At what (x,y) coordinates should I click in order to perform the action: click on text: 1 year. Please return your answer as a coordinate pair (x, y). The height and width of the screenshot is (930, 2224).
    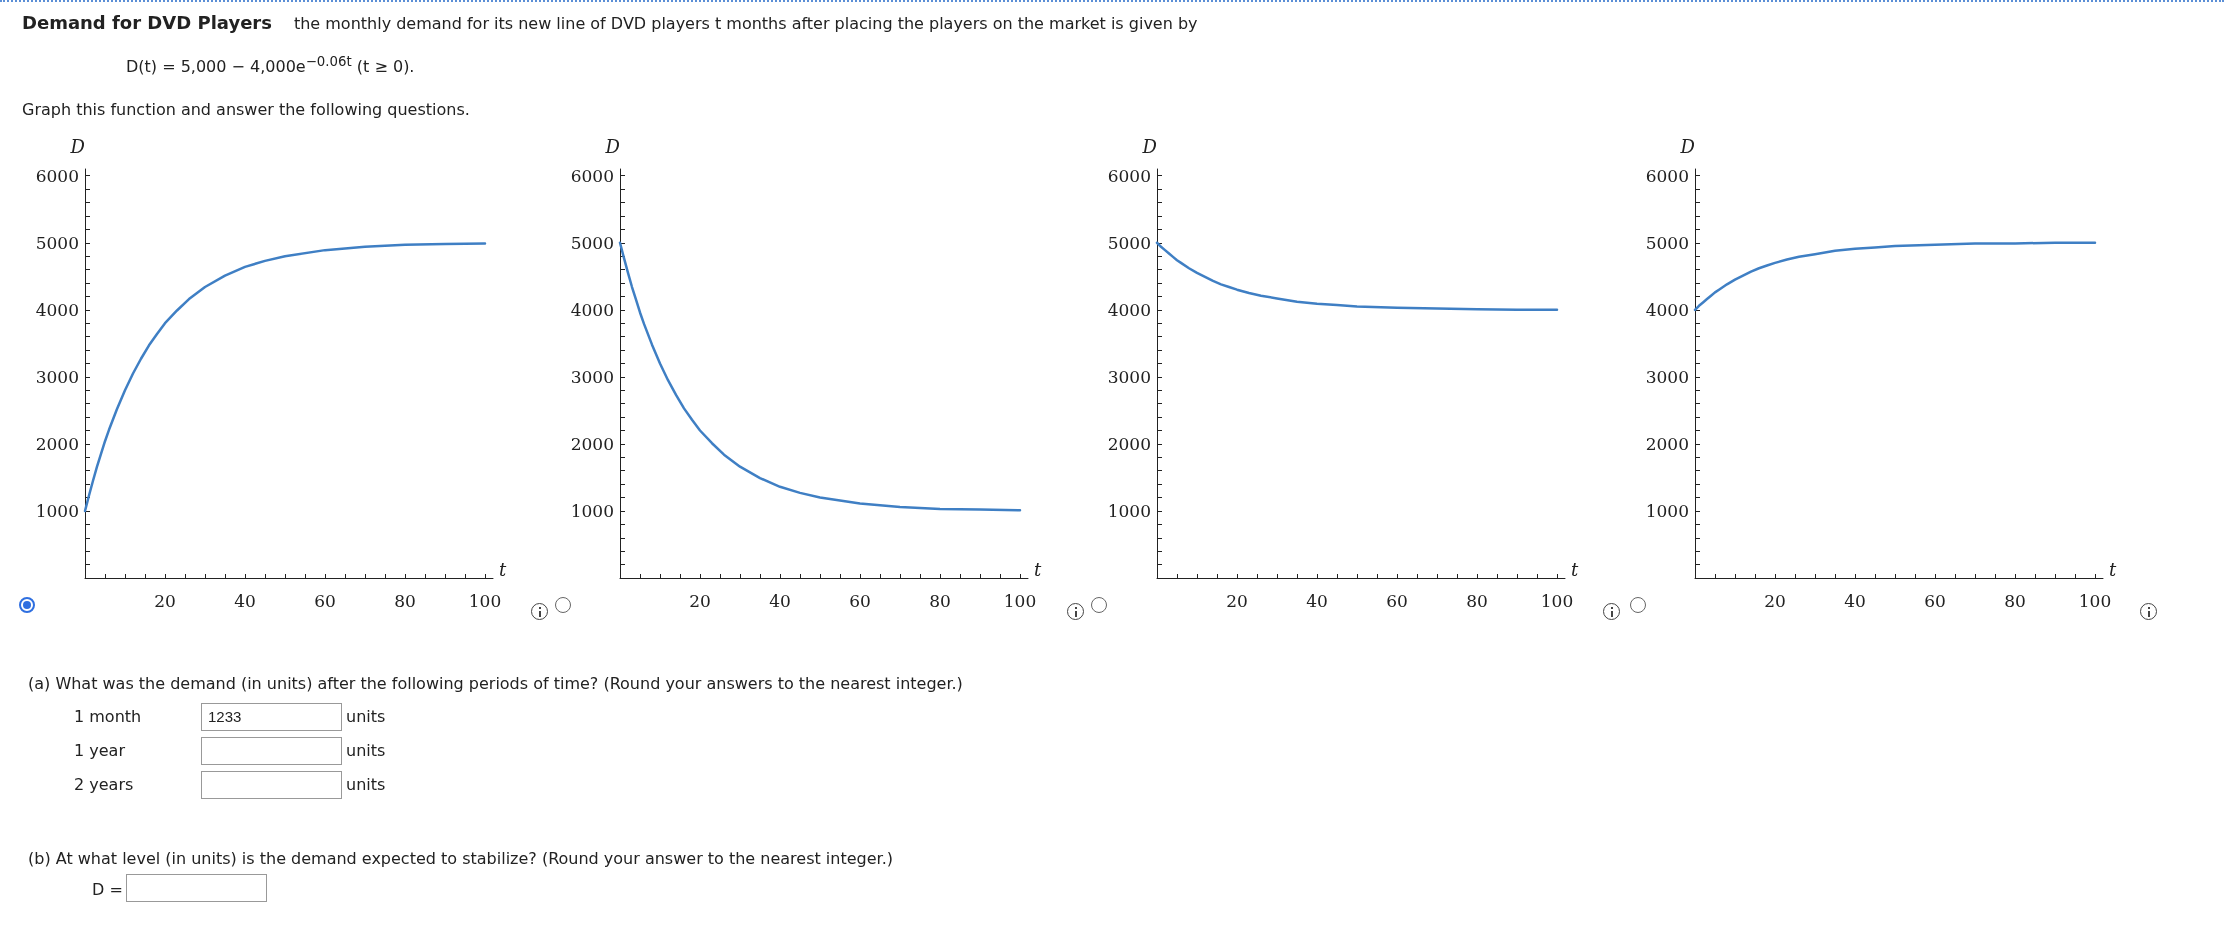
    Looking at the image, I should click on (99, 750).